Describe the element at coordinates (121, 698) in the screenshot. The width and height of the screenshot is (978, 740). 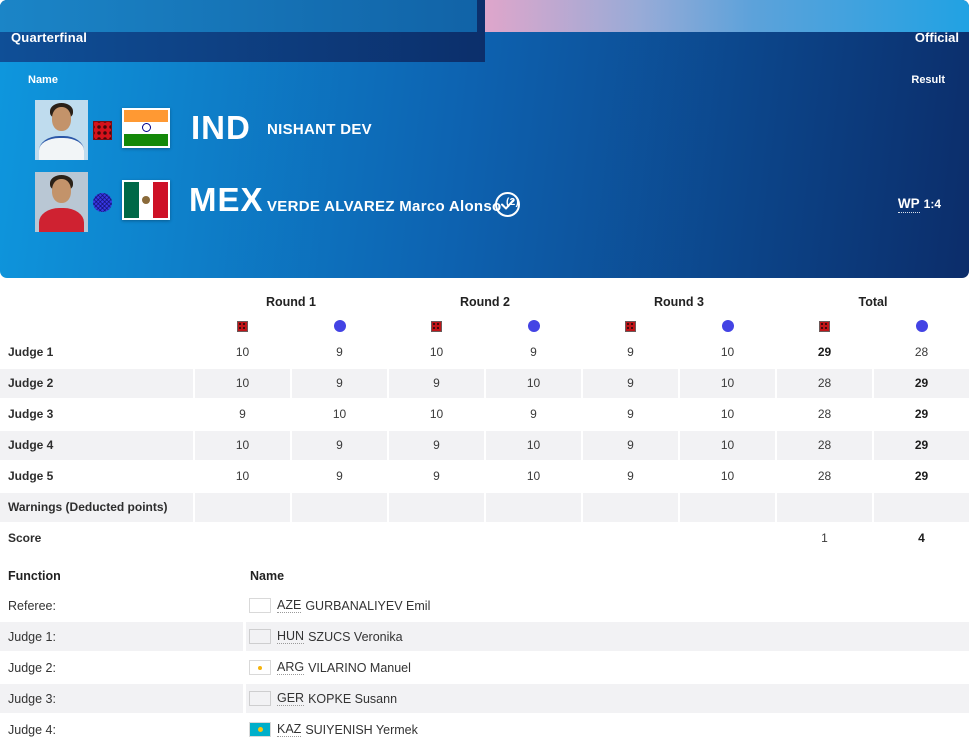
I see `official-function: Judge 3:` at that location.